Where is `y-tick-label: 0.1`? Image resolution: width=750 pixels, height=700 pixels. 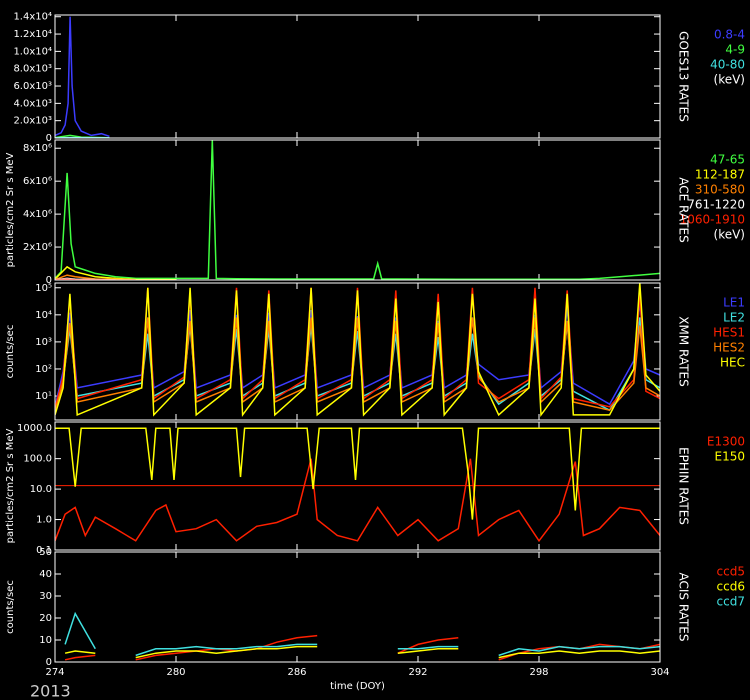 y-tick-label: 0.1 is located at coordinates (44, 550).